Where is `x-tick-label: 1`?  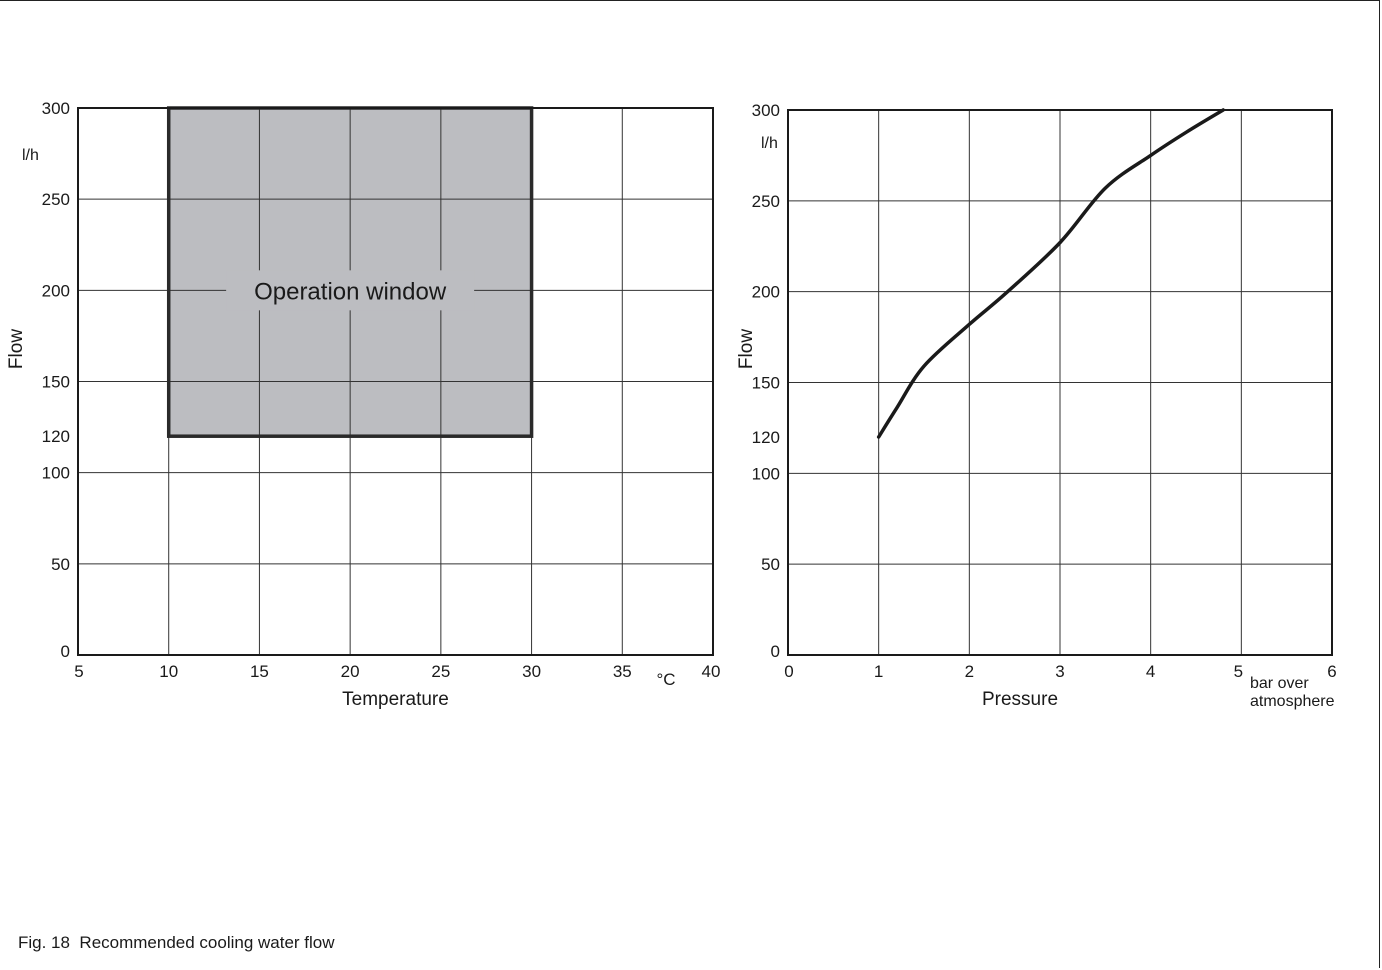
x-tick-label: 1 is located at coordinates (878, 671).